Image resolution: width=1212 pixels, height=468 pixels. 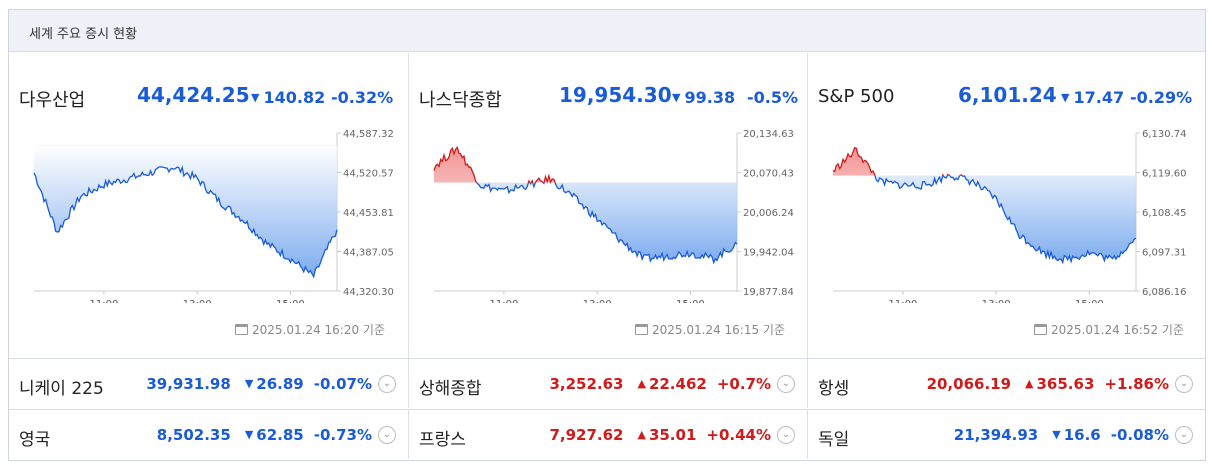 I want to click on y-tick-label: 20,006.24, so click(x=768, y=213).